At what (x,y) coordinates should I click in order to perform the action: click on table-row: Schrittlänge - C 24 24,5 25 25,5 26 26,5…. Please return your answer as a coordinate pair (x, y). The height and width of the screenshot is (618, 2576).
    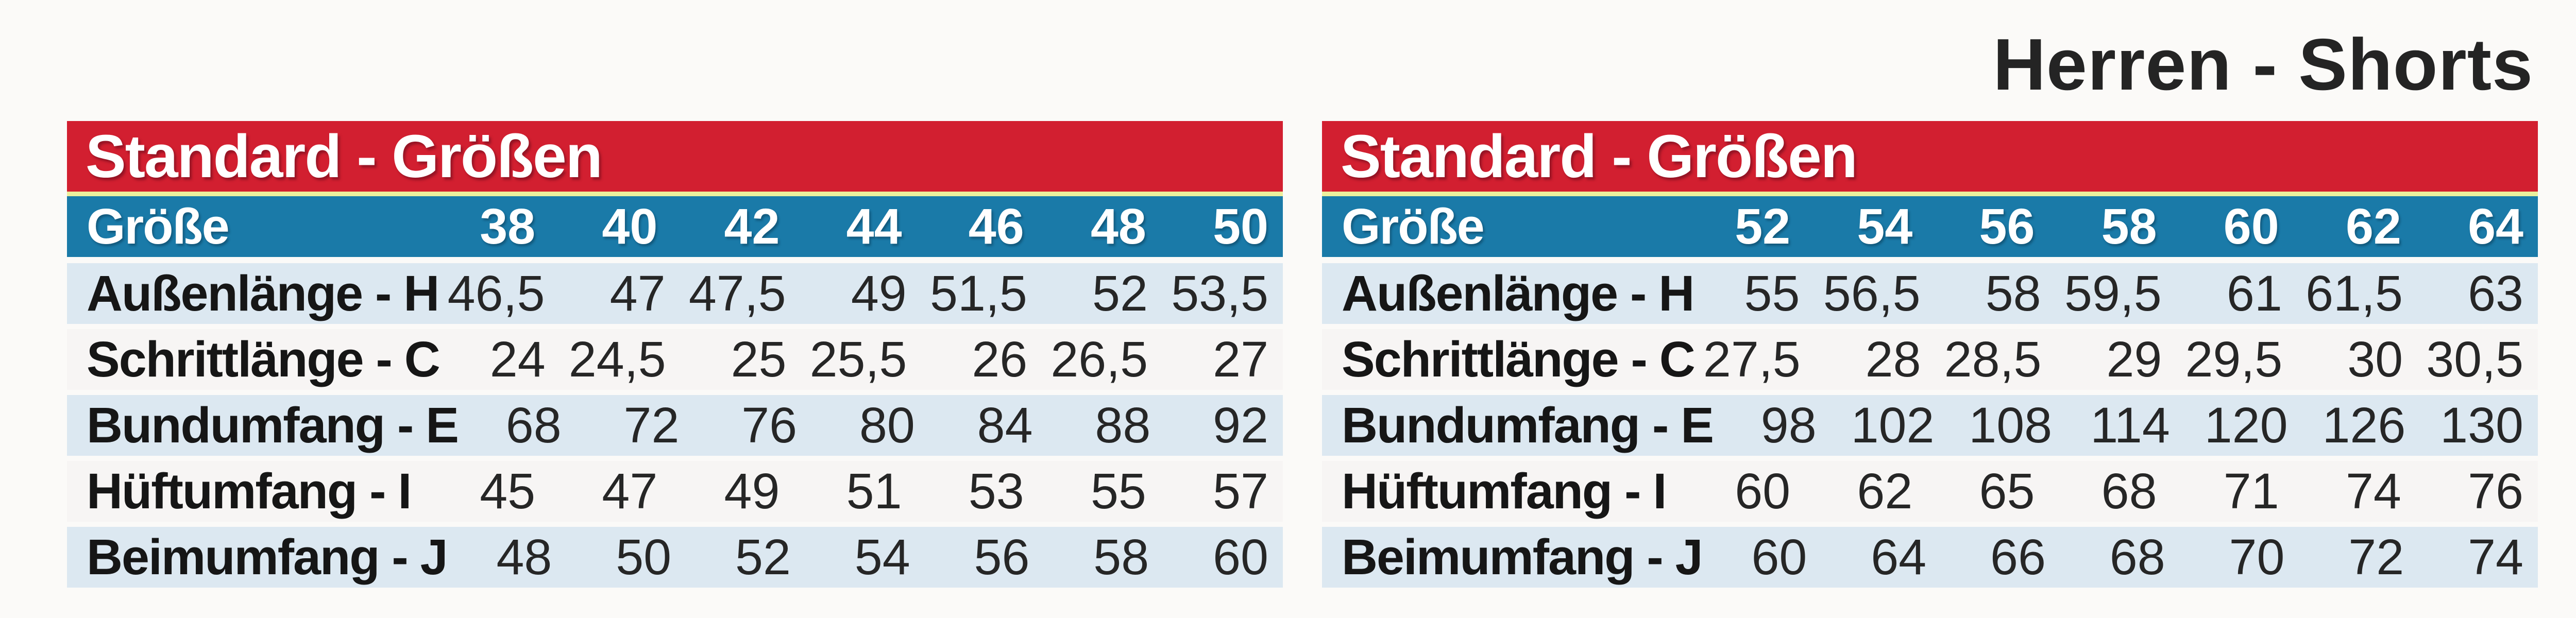
    Looking at the image, I should click on (675, 359).